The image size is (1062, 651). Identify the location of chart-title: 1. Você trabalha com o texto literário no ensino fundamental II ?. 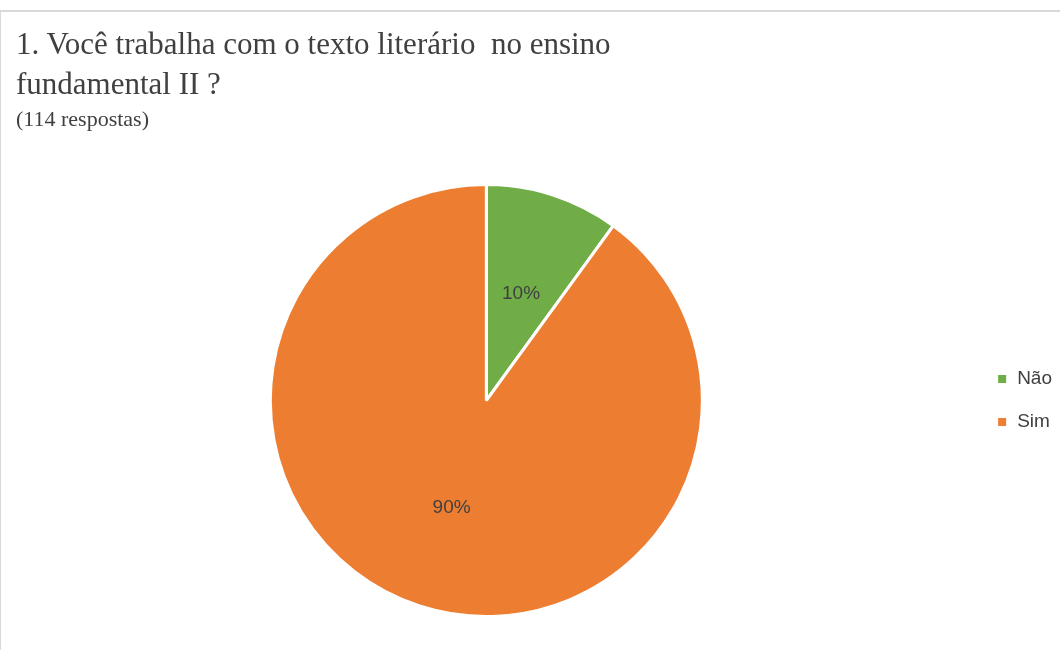
(314, 64).